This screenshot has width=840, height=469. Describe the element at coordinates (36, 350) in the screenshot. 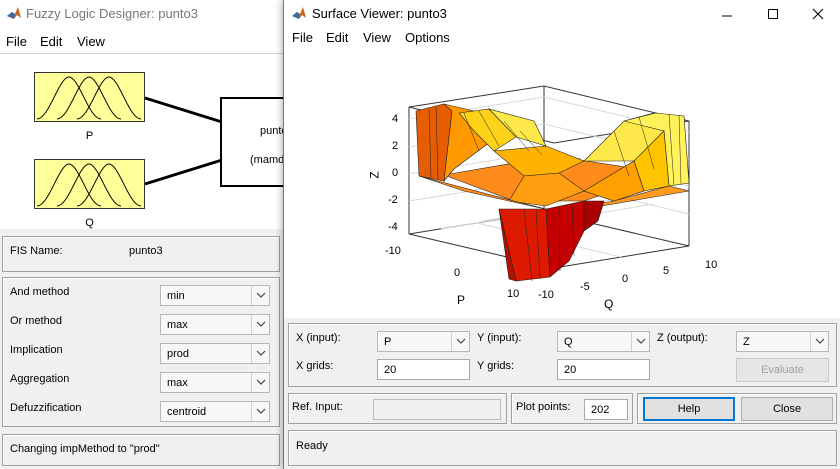

I see `implication-label: Implication` at that location.